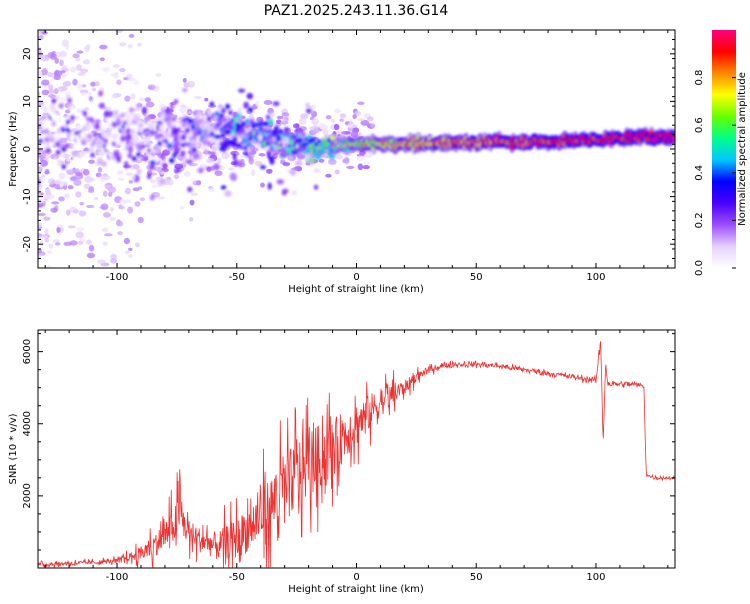  I want to click on colorbar-tick-label: 0.0, so click(699, 268).